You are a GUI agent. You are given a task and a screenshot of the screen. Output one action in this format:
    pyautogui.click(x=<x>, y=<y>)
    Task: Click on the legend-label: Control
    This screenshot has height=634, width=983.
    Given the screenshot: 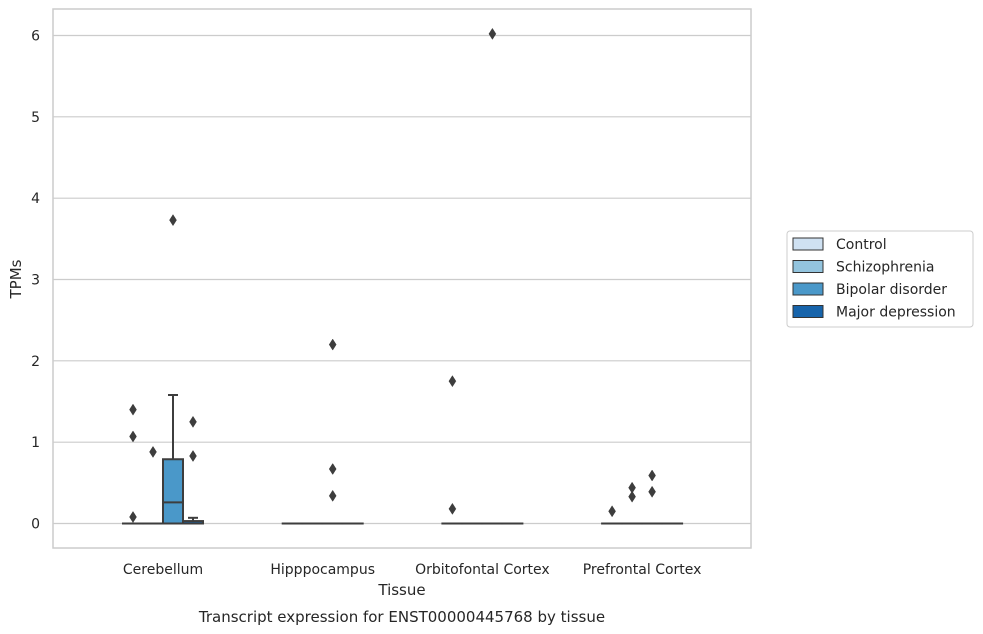 What is the action you would take?
    pyautogui.click(x=861, y=245)
    